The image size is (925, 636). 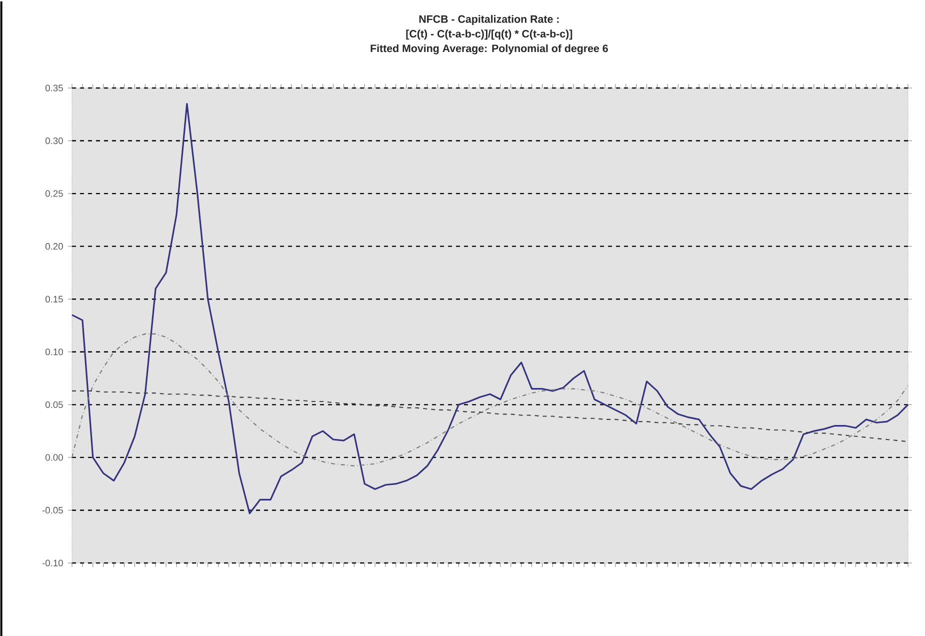 I want to click on text: Fitted Moving Average: Polynomial of degree 6, so click(x=489, y=49).